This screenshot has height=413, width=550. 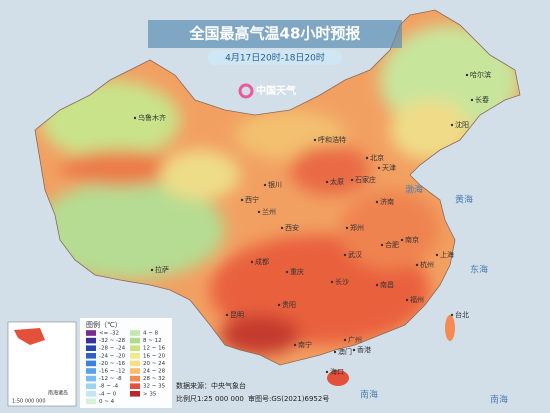 I want to click on approval: 审图号:GS(2021)6952号, so click(x=288, y=398).